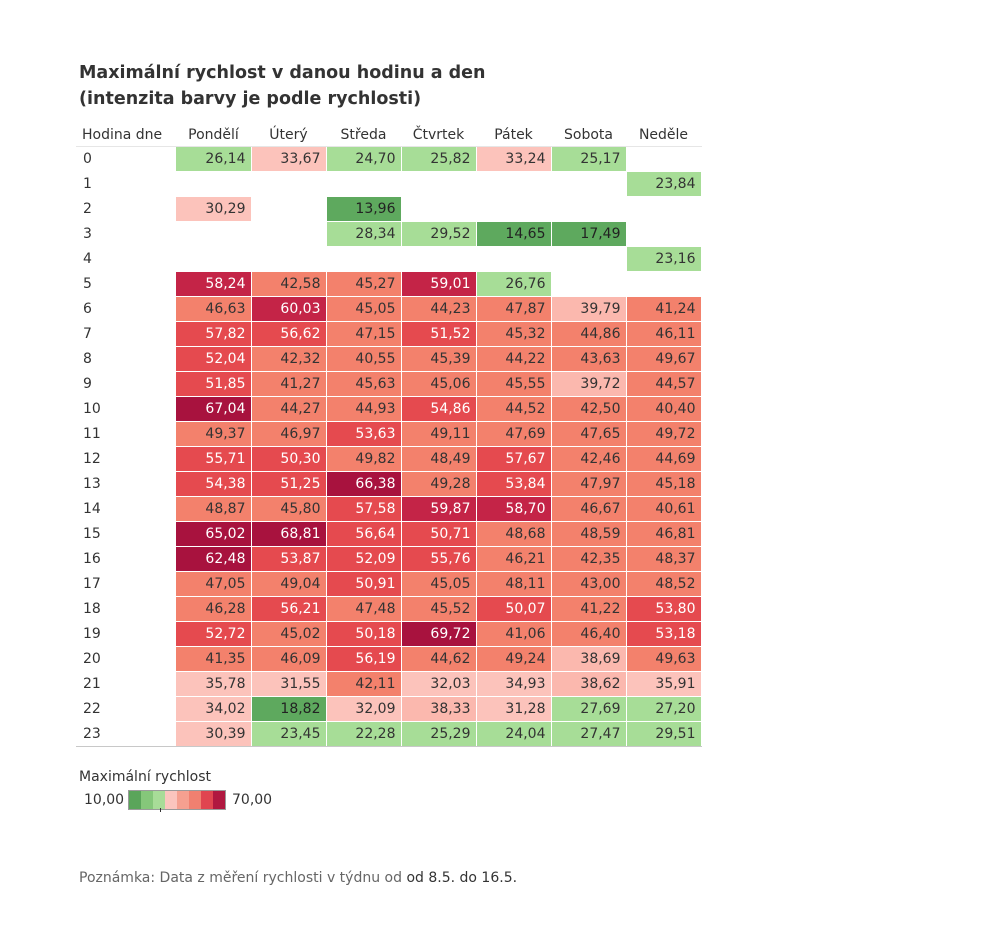  What do you see at coordinates (364, 484) in the screenshot?
I see `heatmap-cell: 66,38` at bounding box center [364, 484].